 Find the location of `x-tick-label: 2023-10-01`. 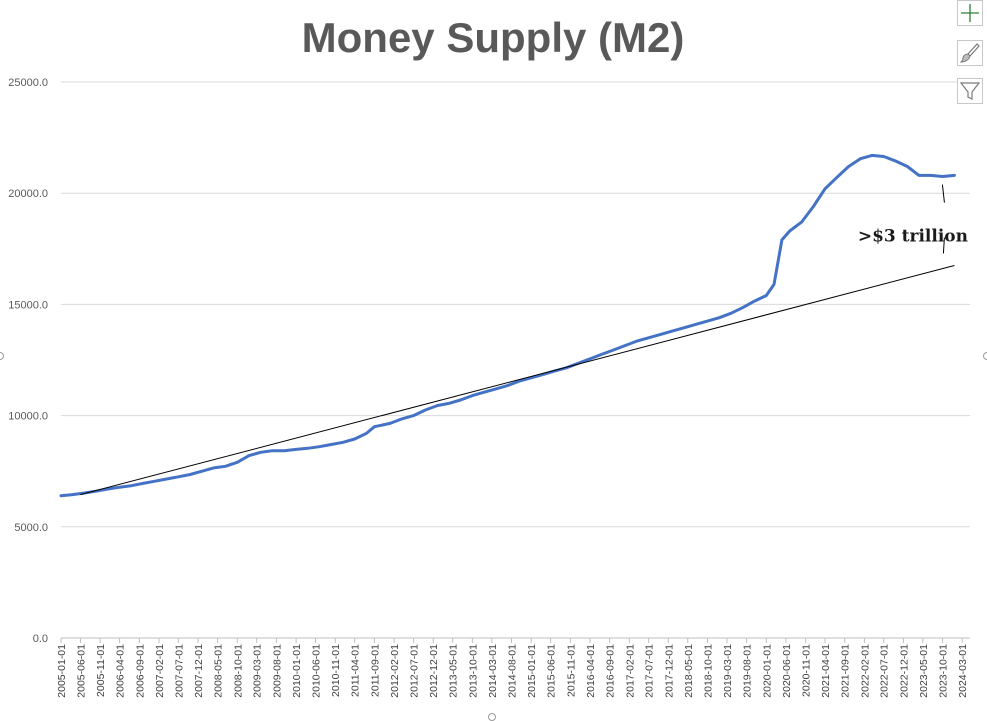

x-tick-label: 2023-10-01 is located at coordinates (944, 671).